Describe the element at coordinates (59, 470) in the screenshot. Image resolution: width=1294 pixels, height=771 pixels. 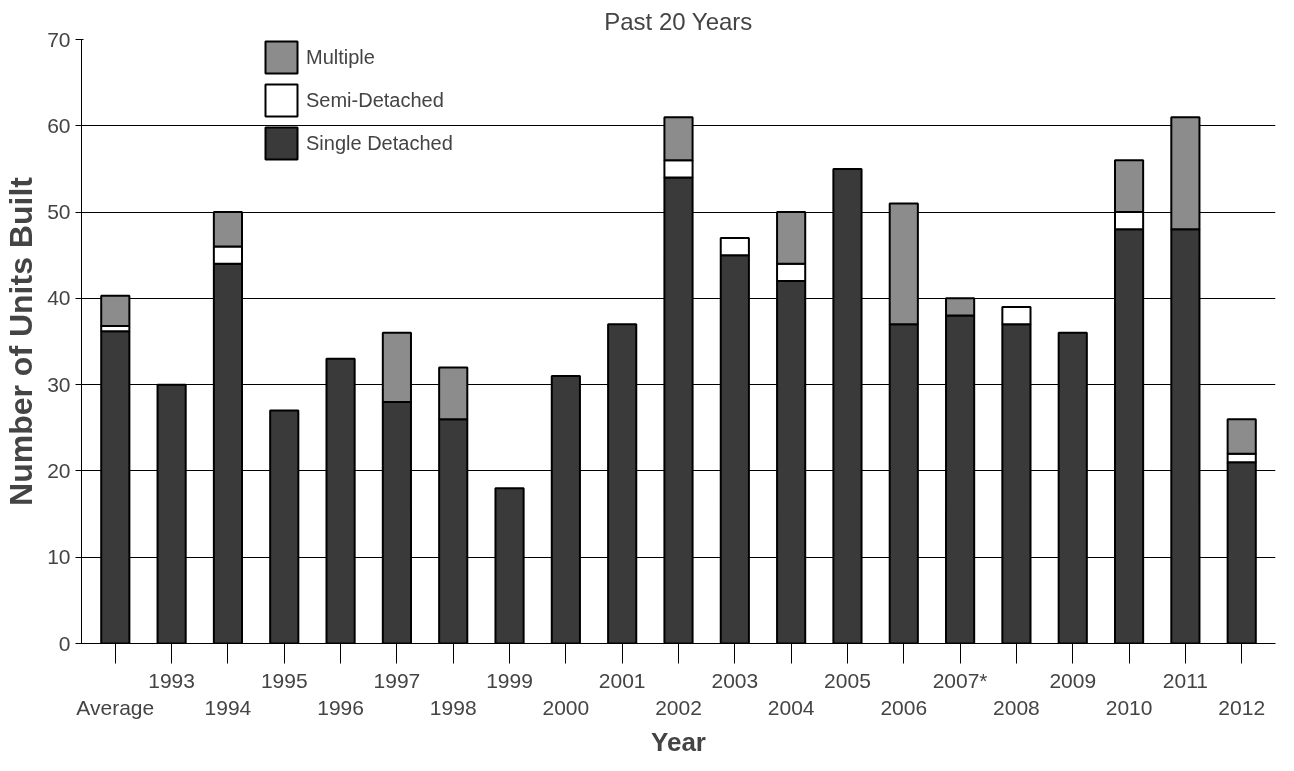
I see `y-tick-label: 20` at that location.